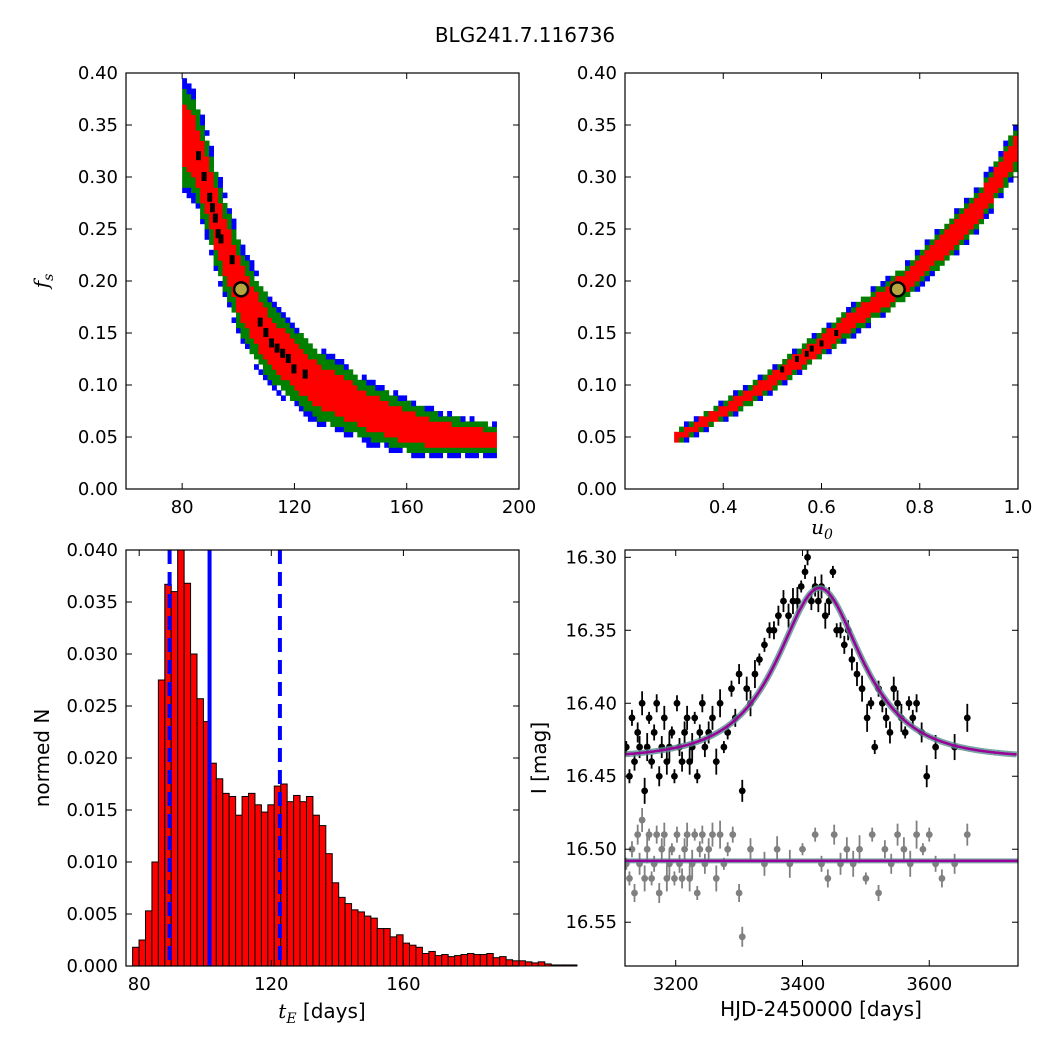 This screenshot has height=1050, width=1050. What do you see at coordinates (597, 177) in the screenshot?
I see `y-tick-label: 0.30` at bounding box center [597, 177].